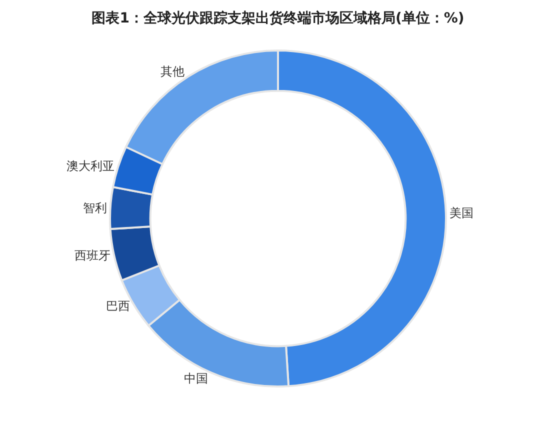 The height and width of the screenshot is (427, 556). Describe the element at coordinates (196, 379) in the screenshot. I see `slice-label: 中国` at that location.